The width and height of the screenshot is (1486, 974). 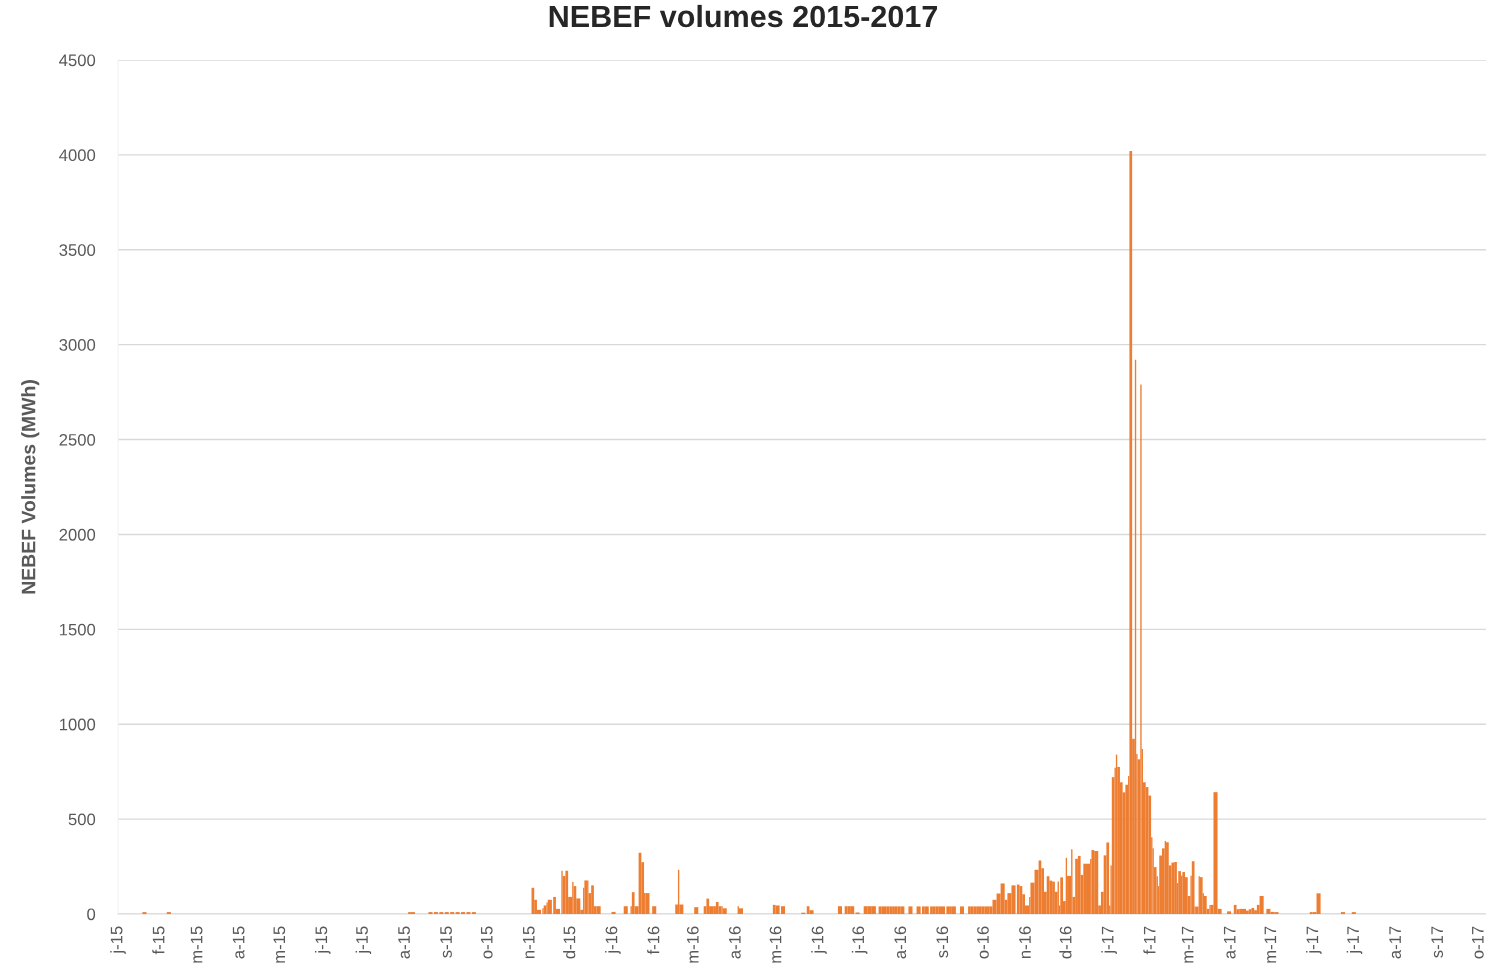 I want to click on y-tick-label: 4500, so click(x=77, y=60).